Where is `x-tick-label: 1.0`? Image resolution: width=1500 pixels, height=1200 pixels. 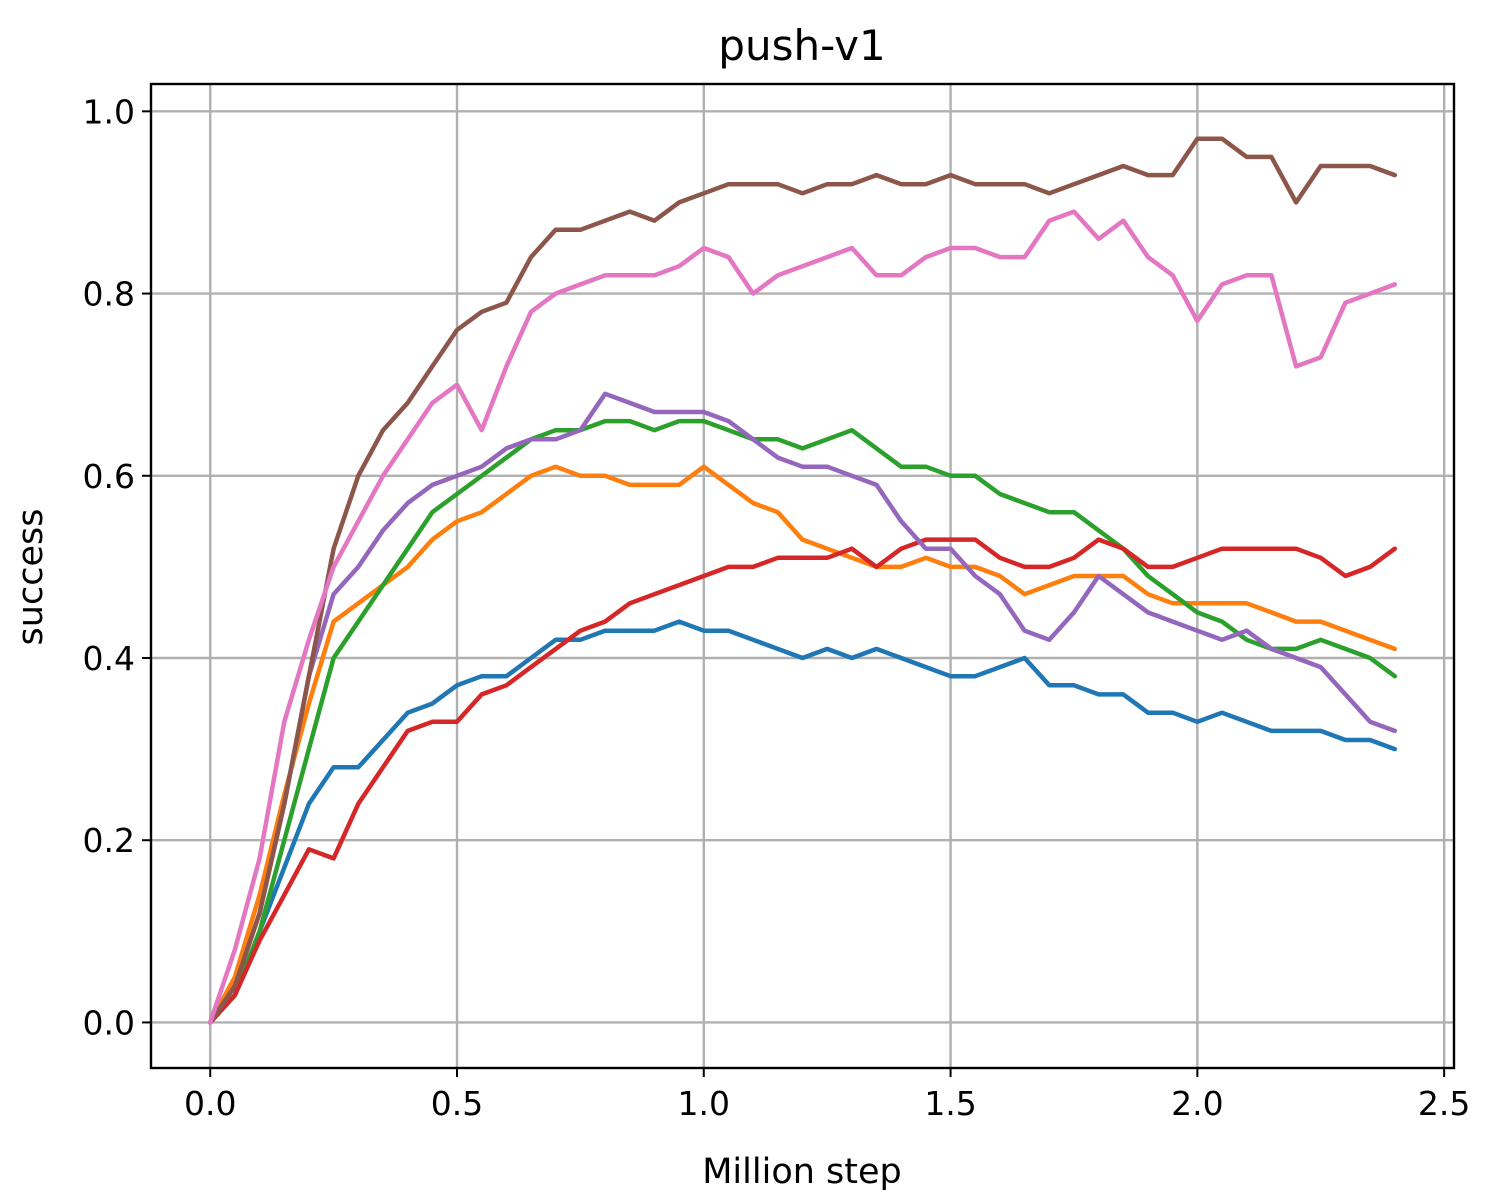
x-tick-label: 1.0 is located at coordinates (704, 1103).